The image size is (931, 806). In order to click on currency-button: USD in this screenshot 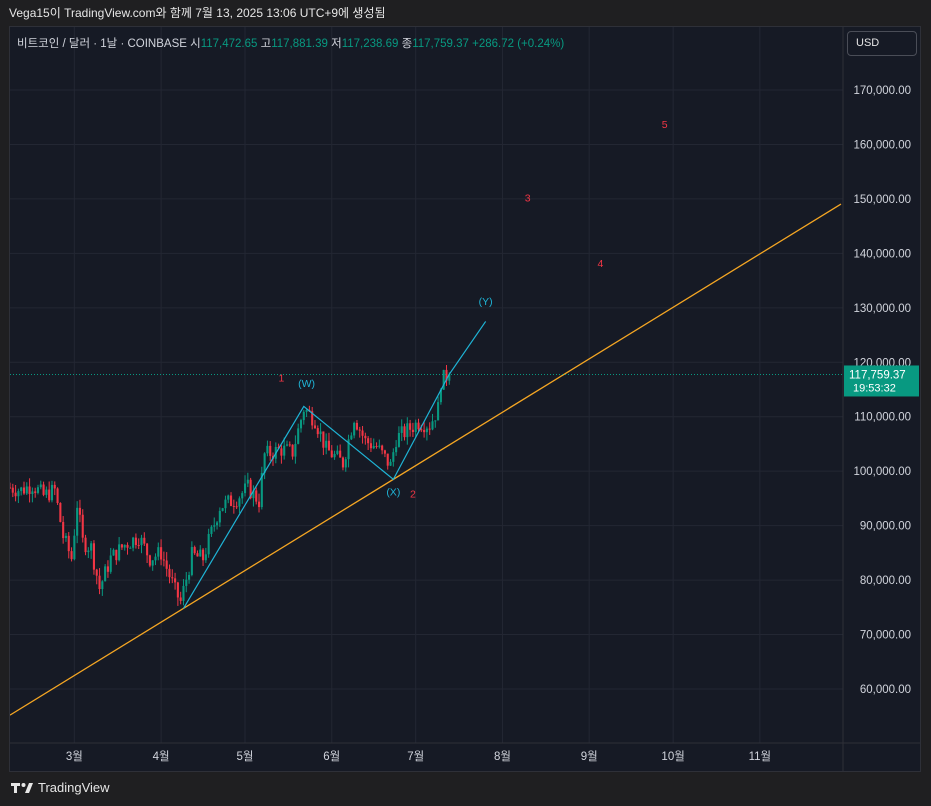, I will do `click(882, 43)`.